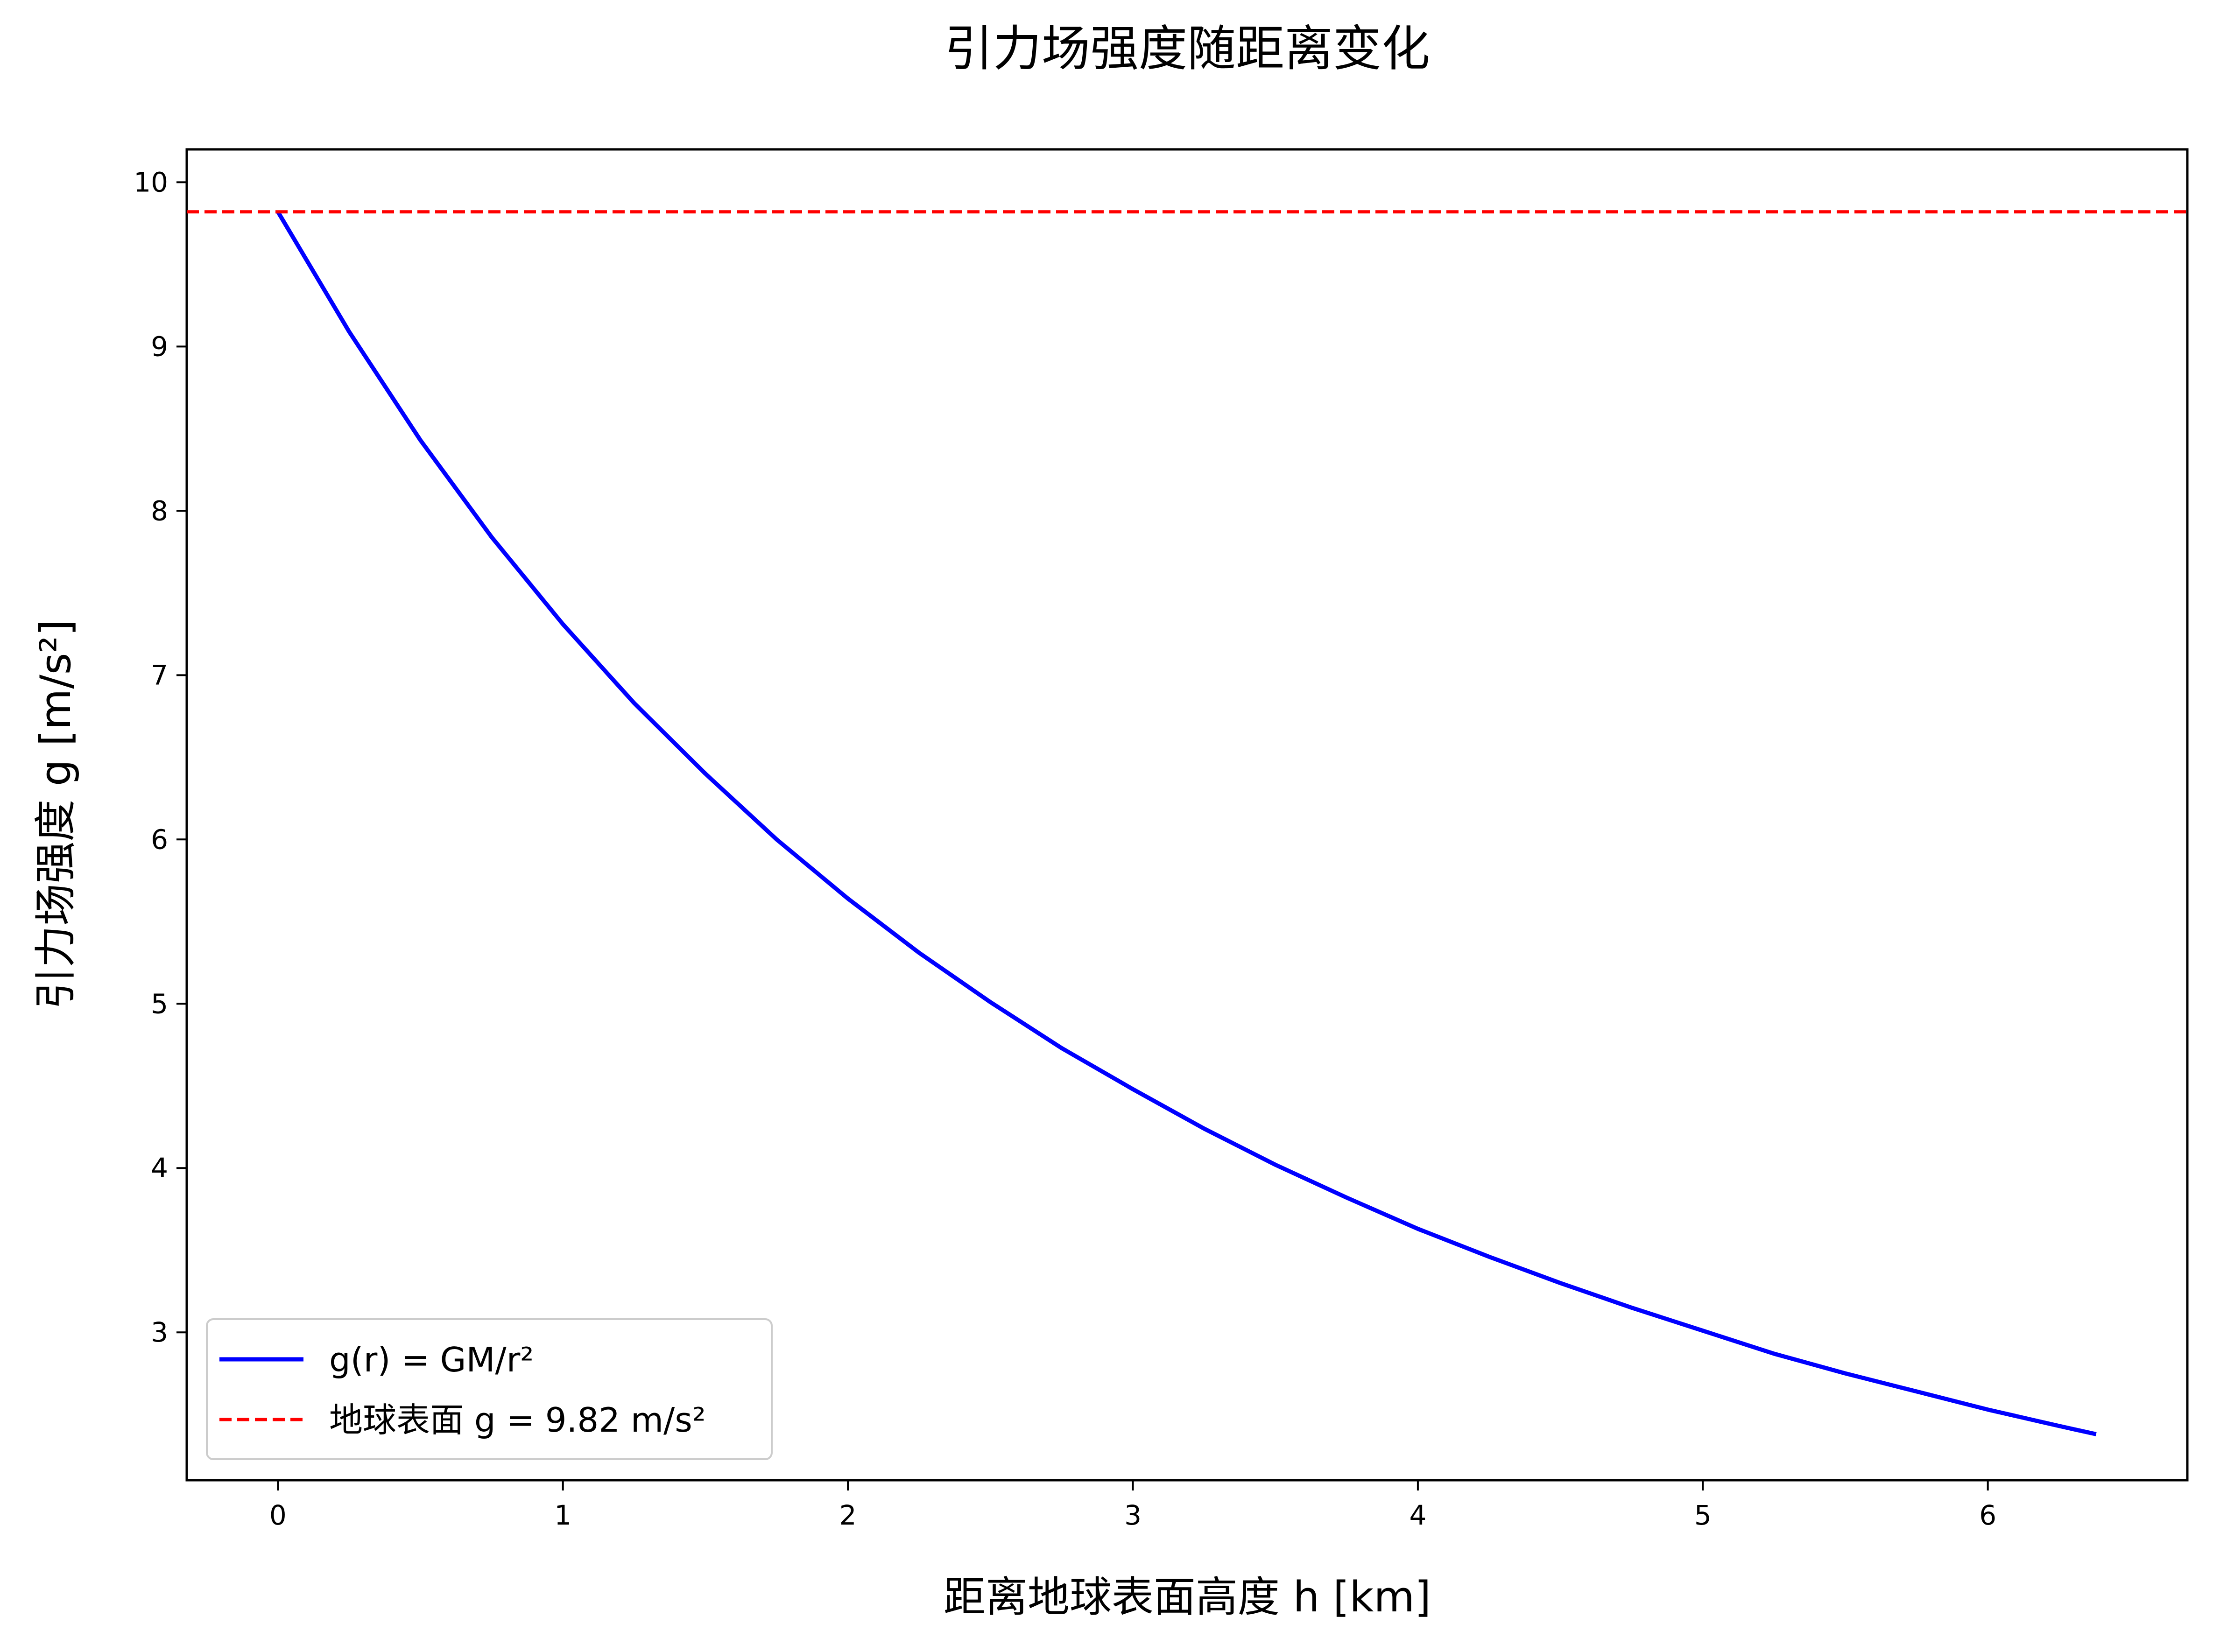 The width and height of the screenshot is (2213, 1652). Describe the element at coordinates (563, 1515) in the screenshot. I see `x-tick-label: 1` at that location.